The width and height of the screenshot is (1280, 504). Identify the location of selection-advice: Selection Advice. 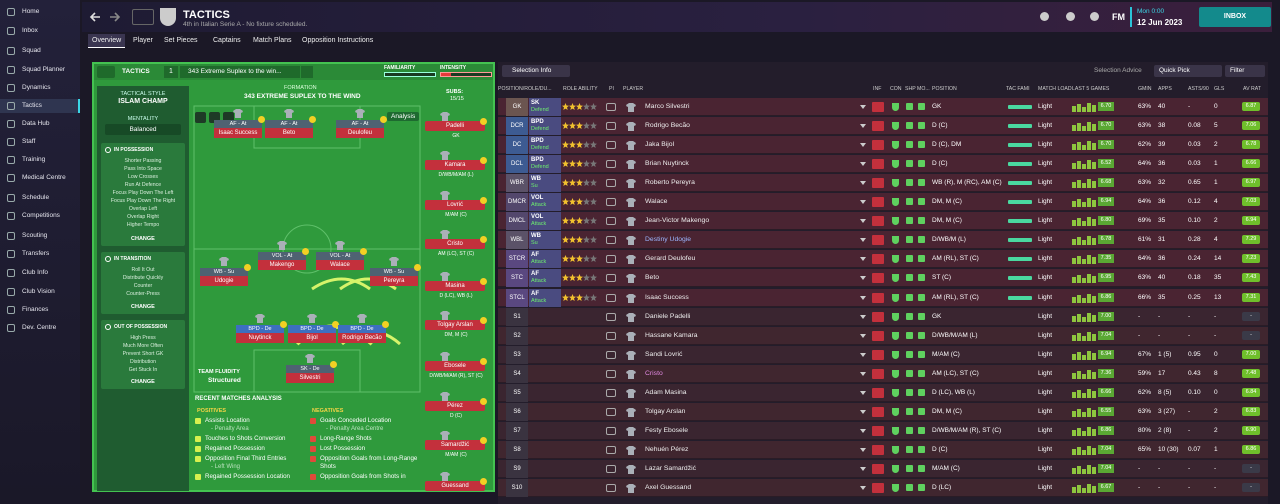
(1118, 70).